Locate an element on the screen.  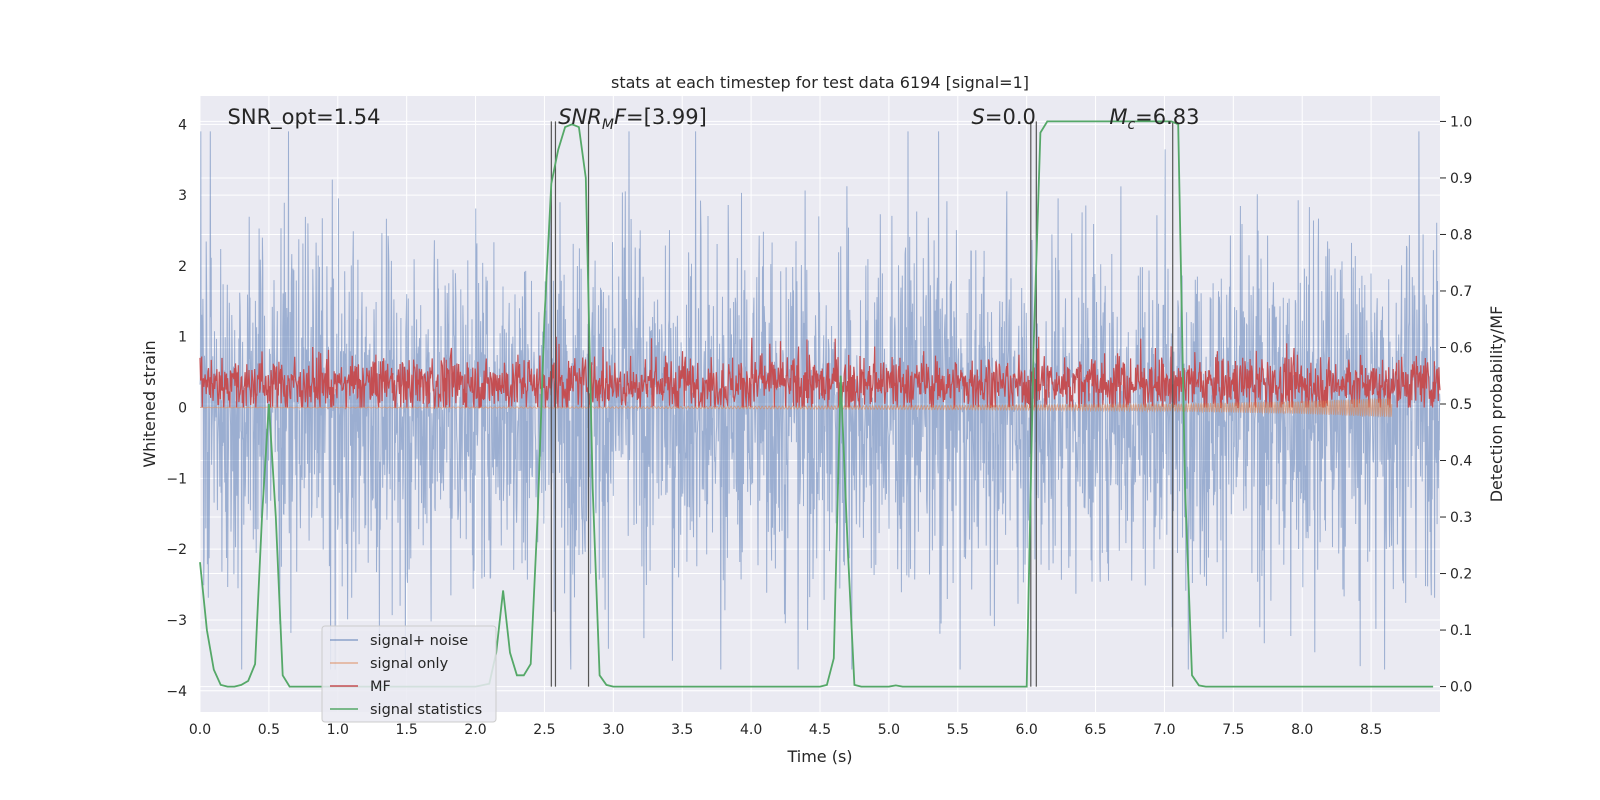
y-right-tick-label: 0.9 is located at coordinates (1461, 179).